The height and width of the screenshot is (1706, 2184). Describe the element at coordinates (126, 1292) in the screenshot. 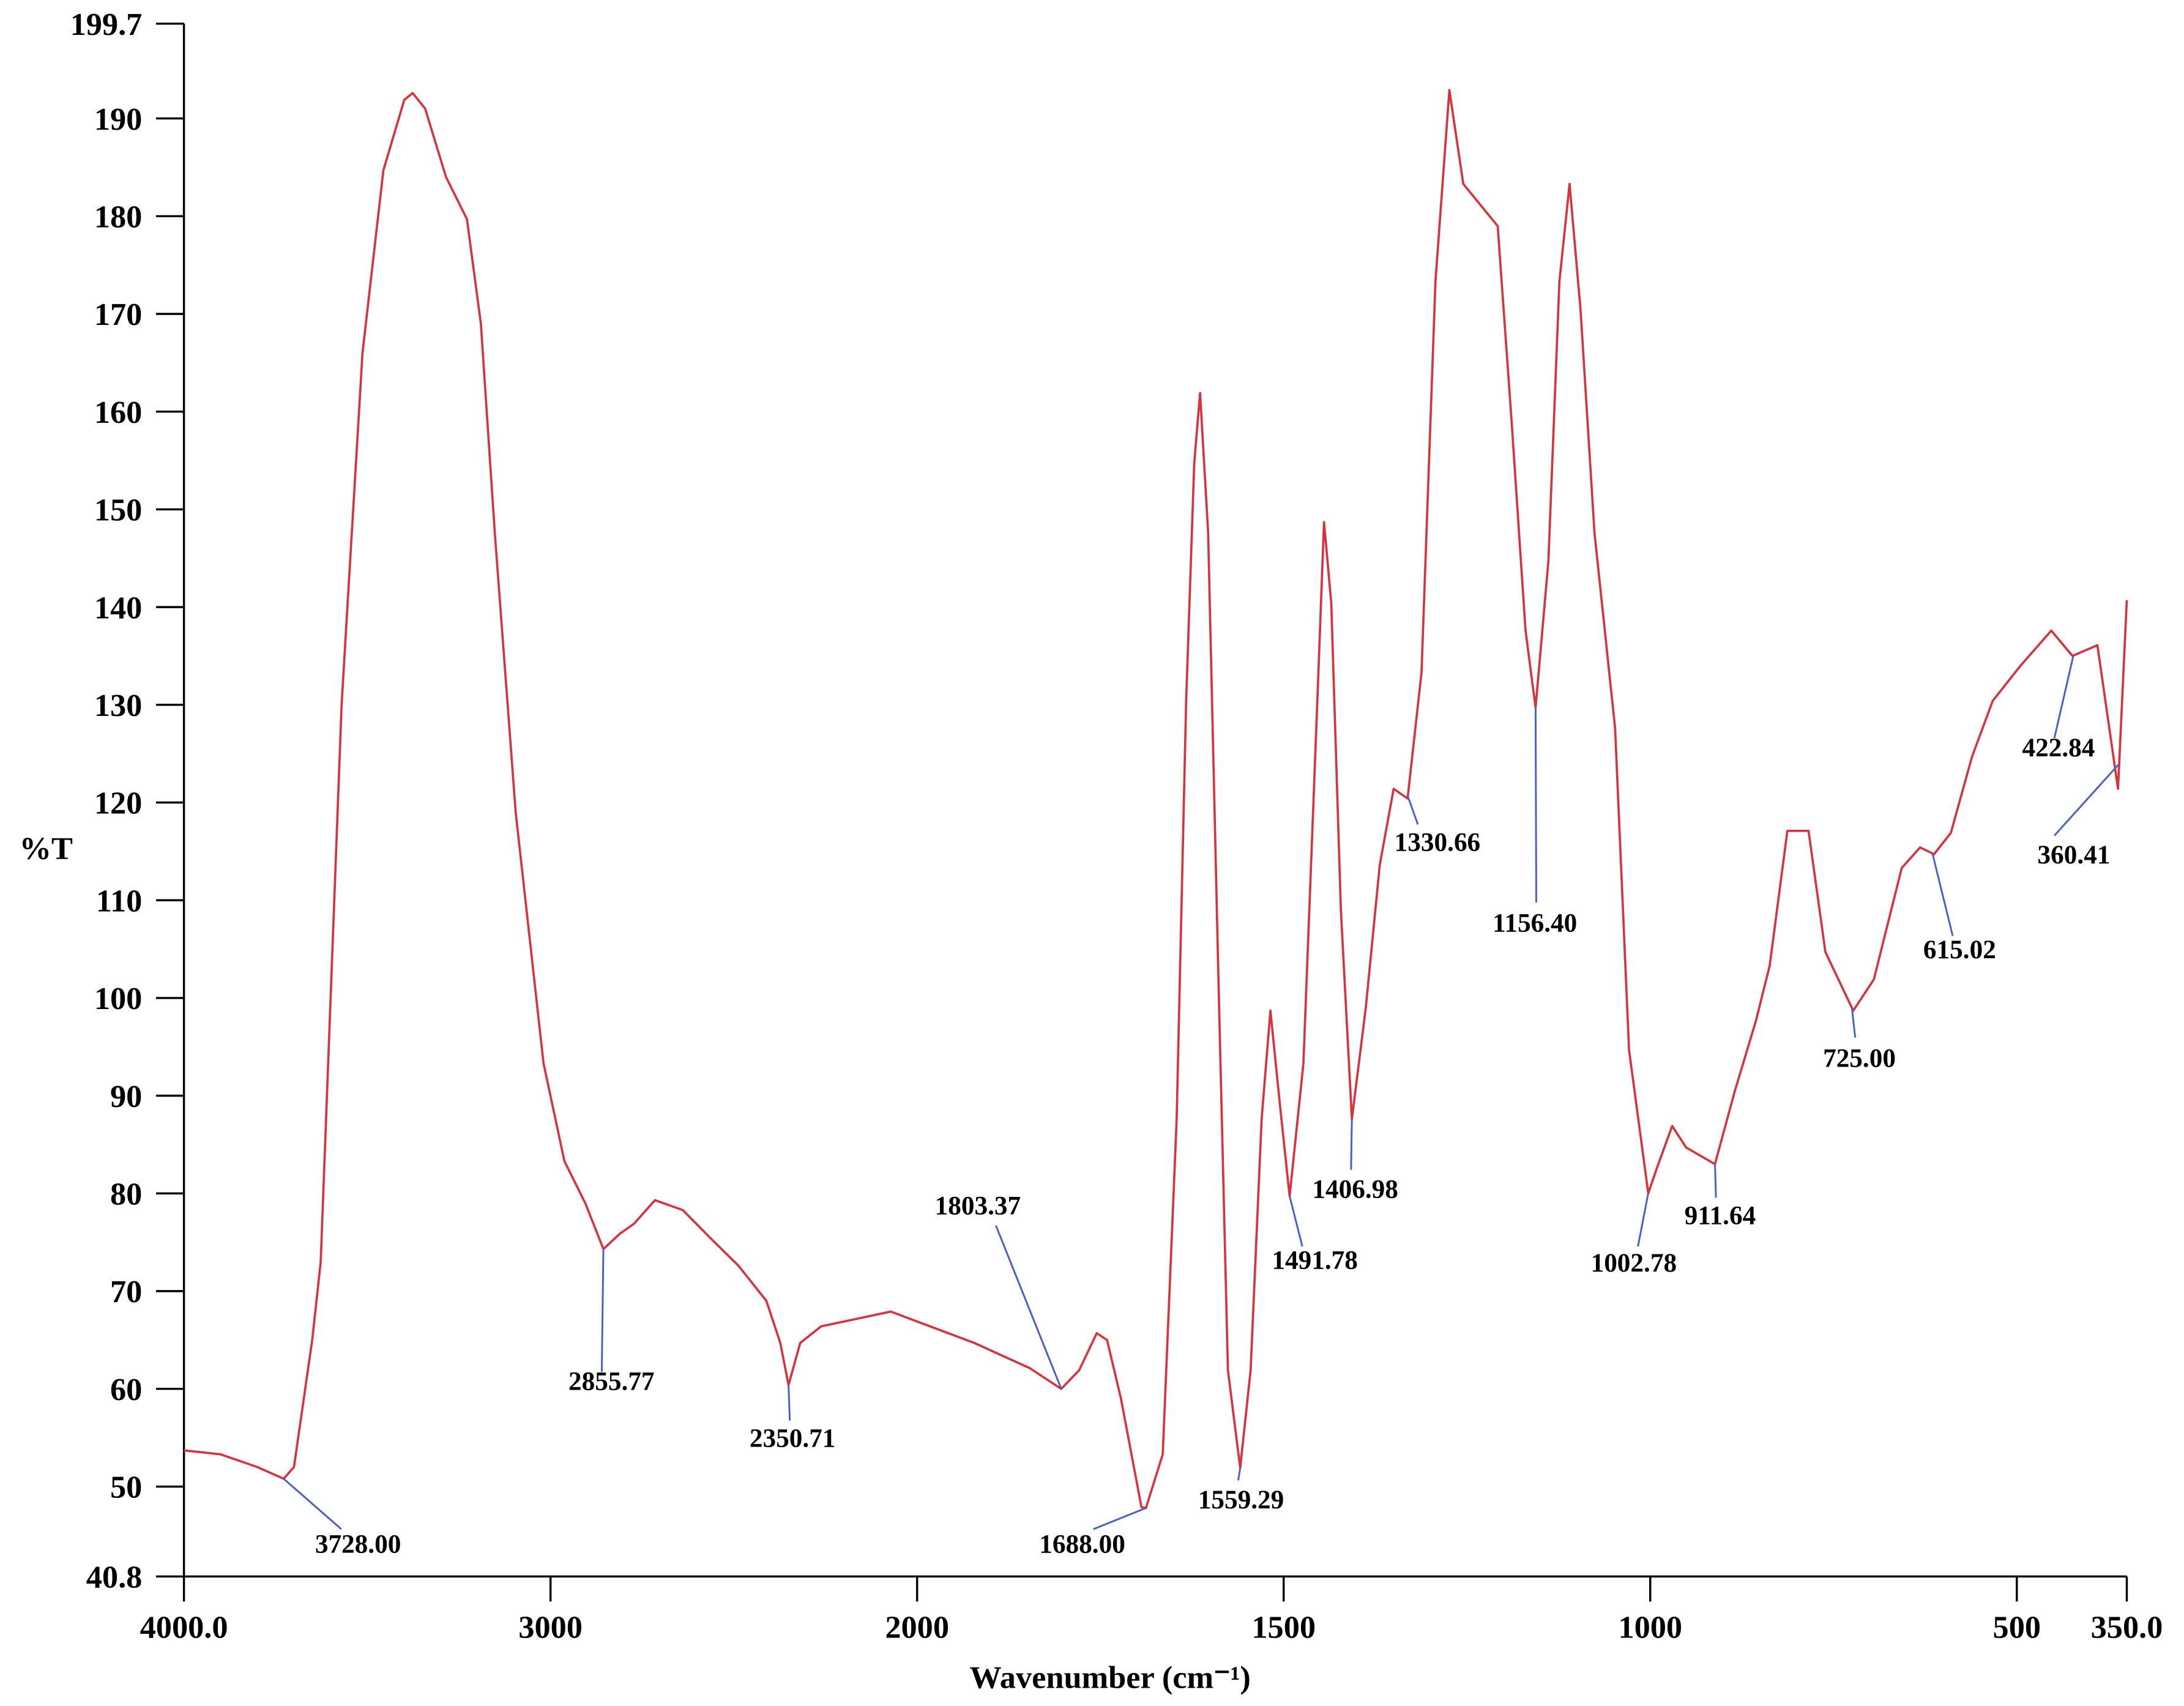

I see `y-tick-label: 70` at that location.